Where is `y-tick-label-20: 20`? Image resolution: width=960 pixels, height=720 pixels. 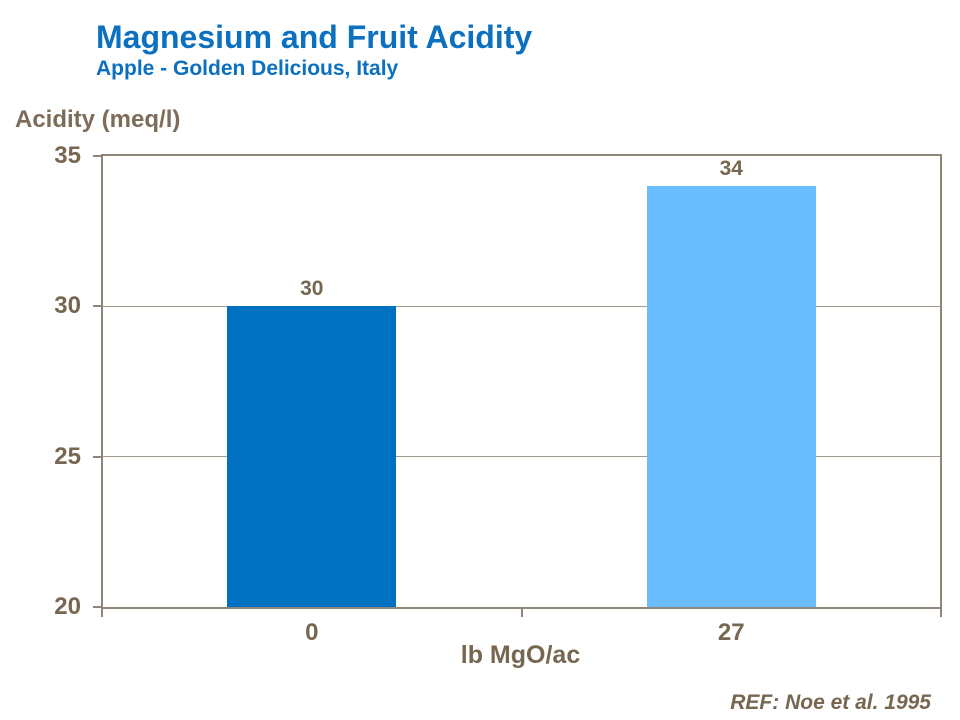 y-tick-label-20: 20 is located at coordinates (67, 606).